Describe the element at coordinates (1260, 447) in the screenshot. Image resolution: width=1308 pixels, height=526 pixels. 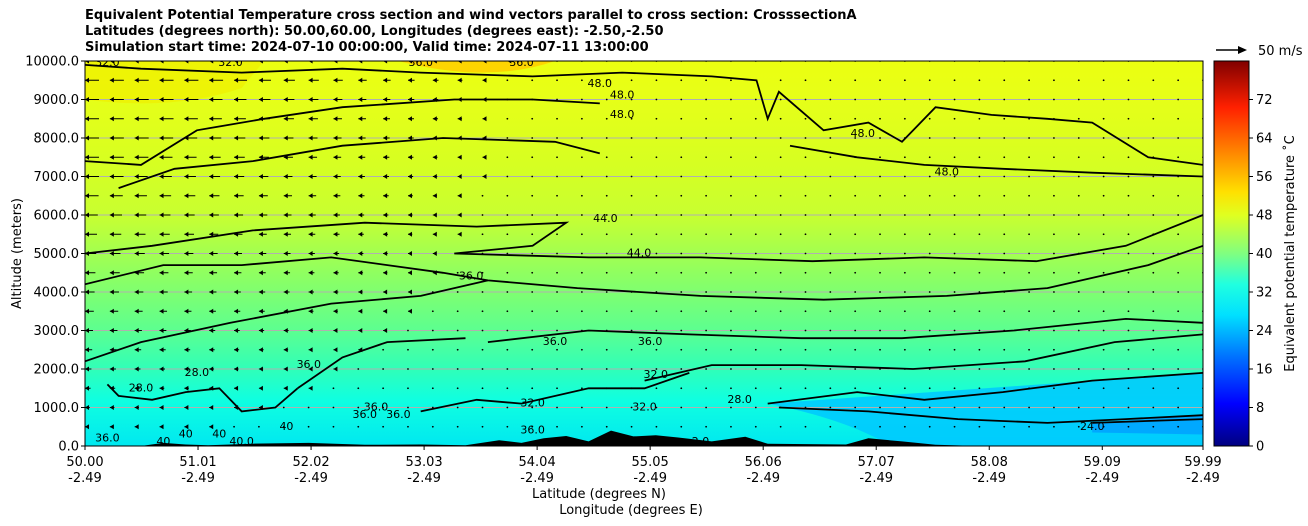
I see `colorbar-tick-label: 0` at that location.